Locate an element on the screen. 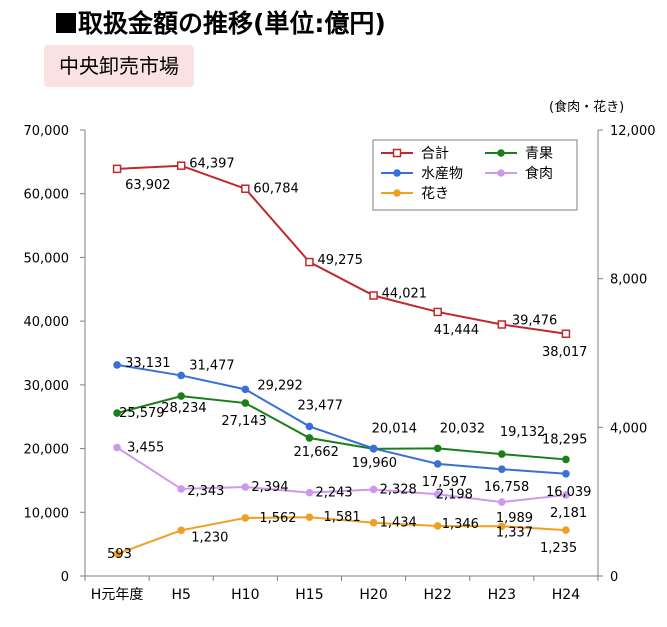 Image resolution: width=667 pixels, height=627 pixels. data-label: 16,039 is located at coordinates (569, 492).